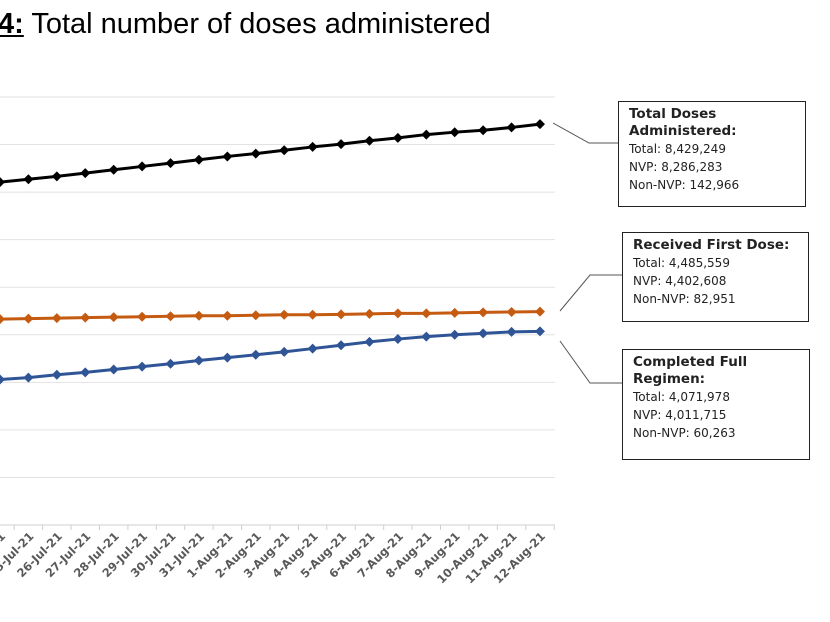  What do you see at coordinates (257, 24) in the screenshot?
I see `title-text: Total number of doses administered` at bounding box center [257, 24].